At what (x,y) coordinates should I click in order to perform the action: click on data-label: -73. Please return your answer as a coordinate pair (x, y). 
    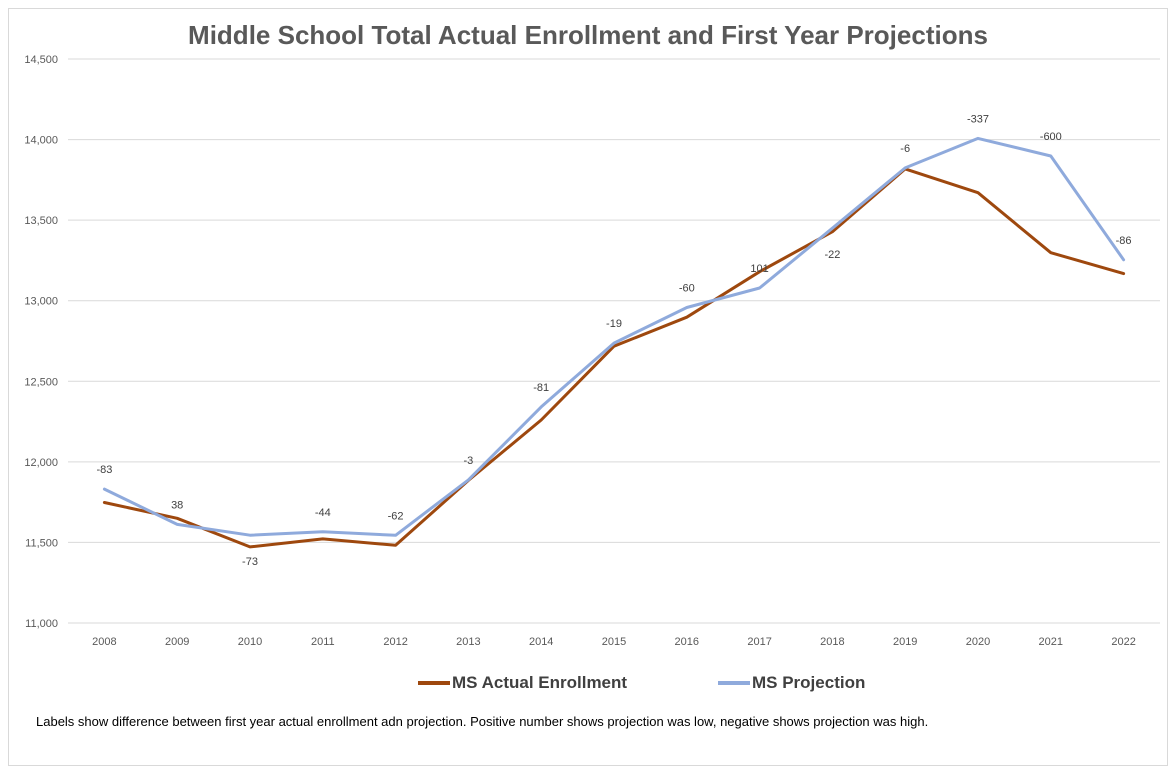
    Looking at the image, I should click on (250, 562).